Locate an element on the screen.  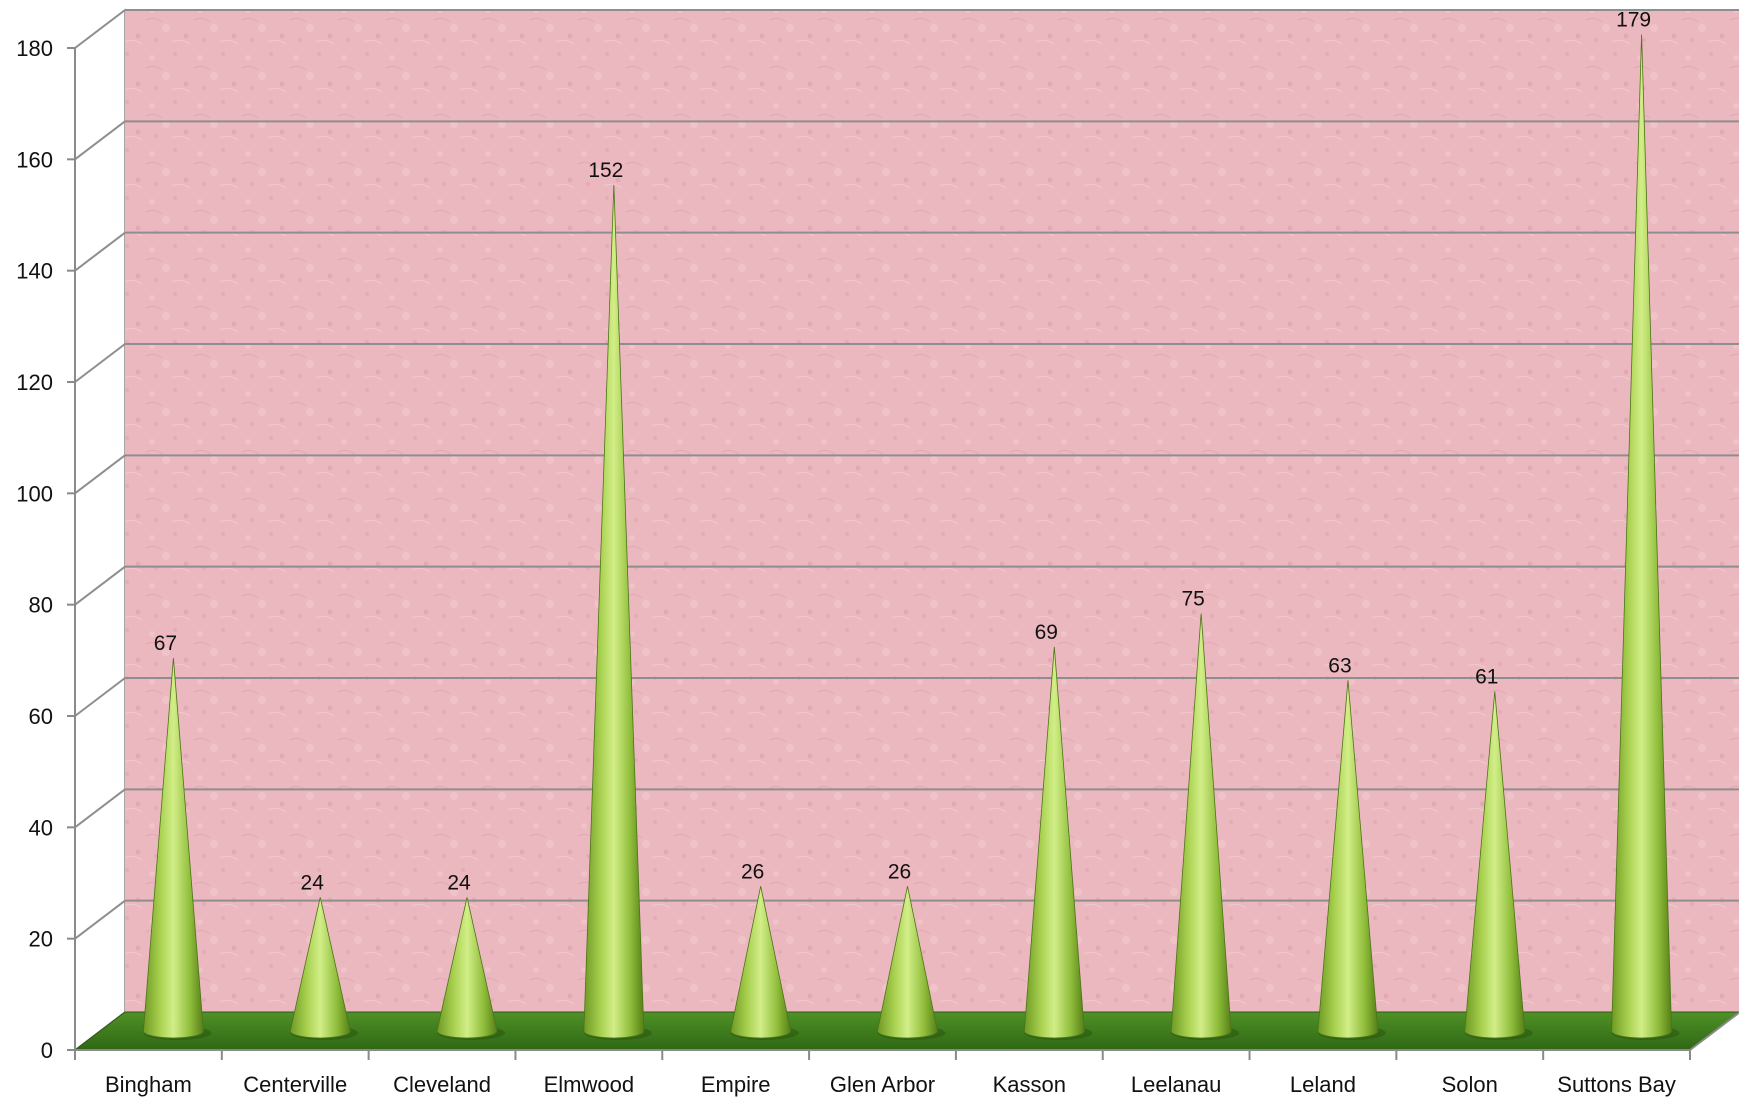
y-tick-label: 0 is located at coordinates (47, 1050).